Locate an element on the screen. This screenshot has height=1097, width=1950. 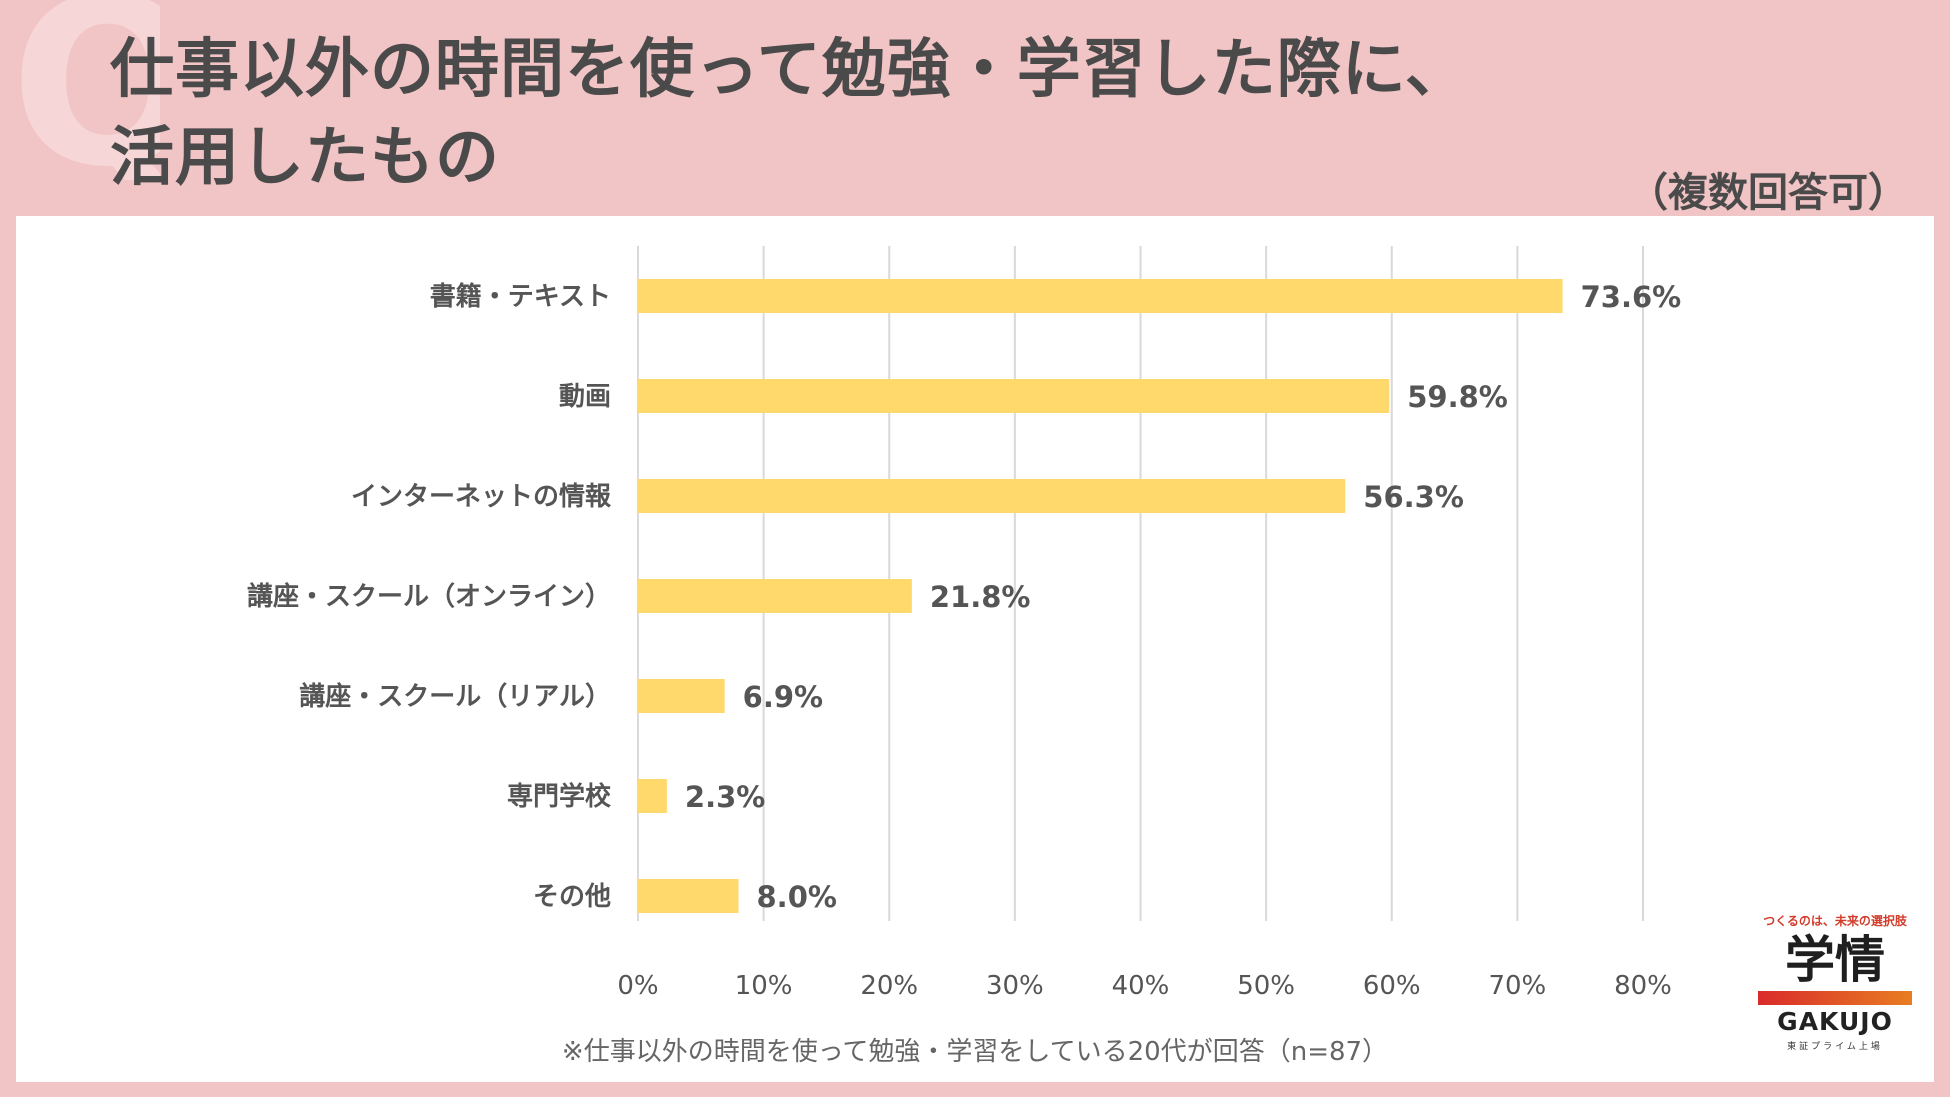
data-label: 73.6% is located at coordinates (1631, 297).